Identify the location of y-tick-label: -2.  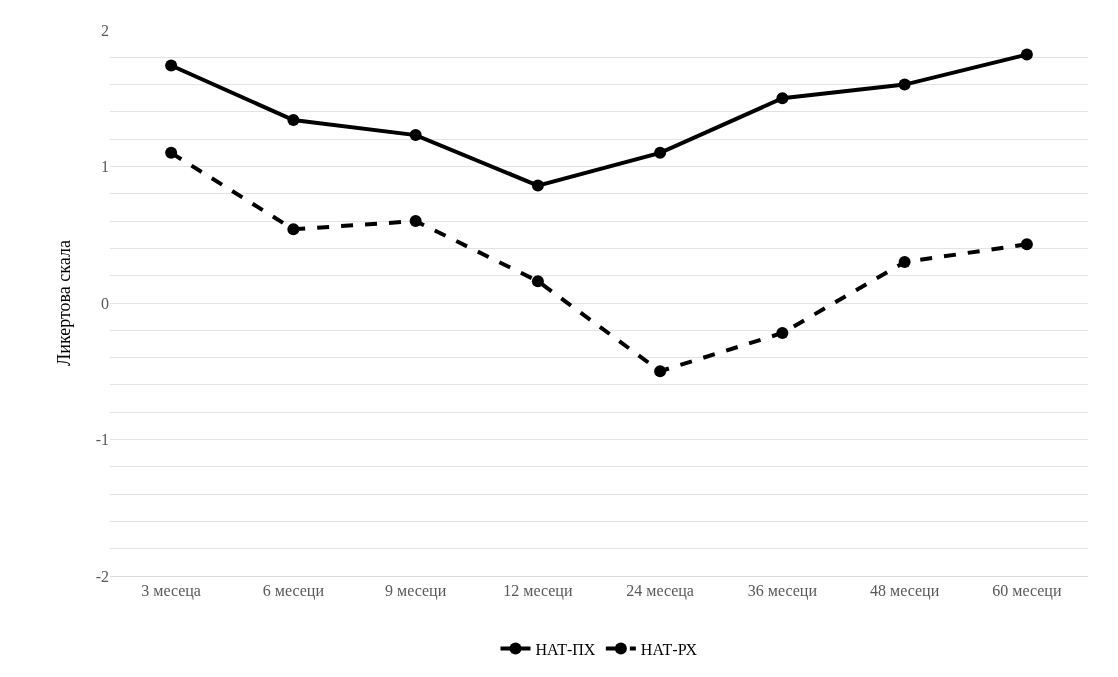
(102, 576).